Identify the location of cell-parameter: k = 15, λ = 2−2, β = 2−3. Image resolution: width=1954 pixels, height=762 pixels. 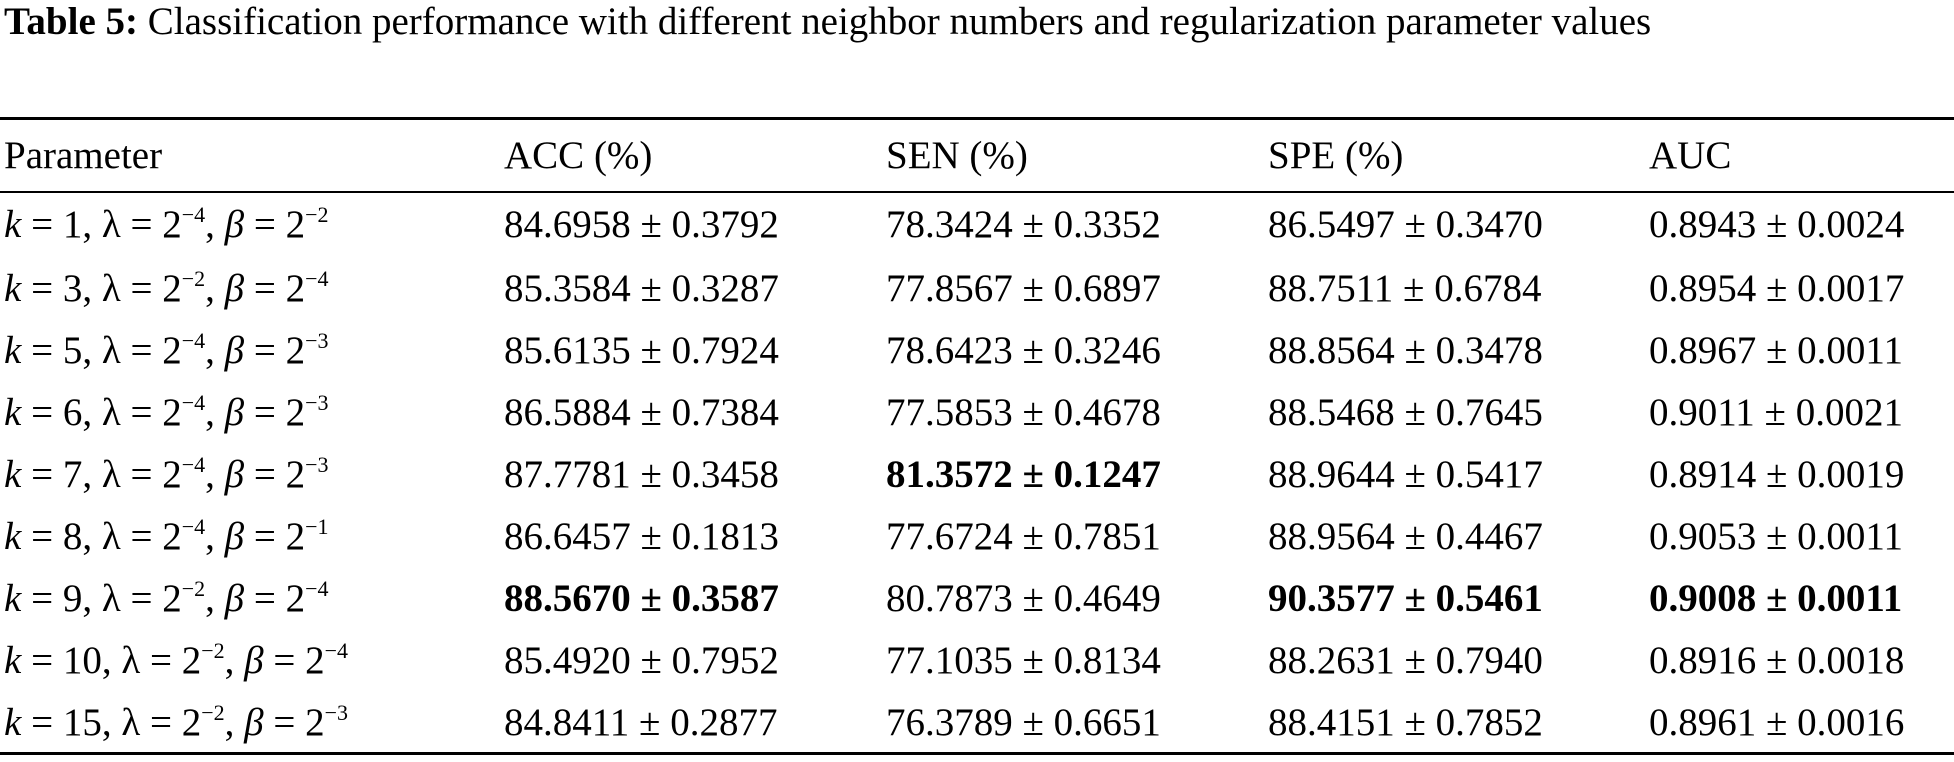
(176, 721).